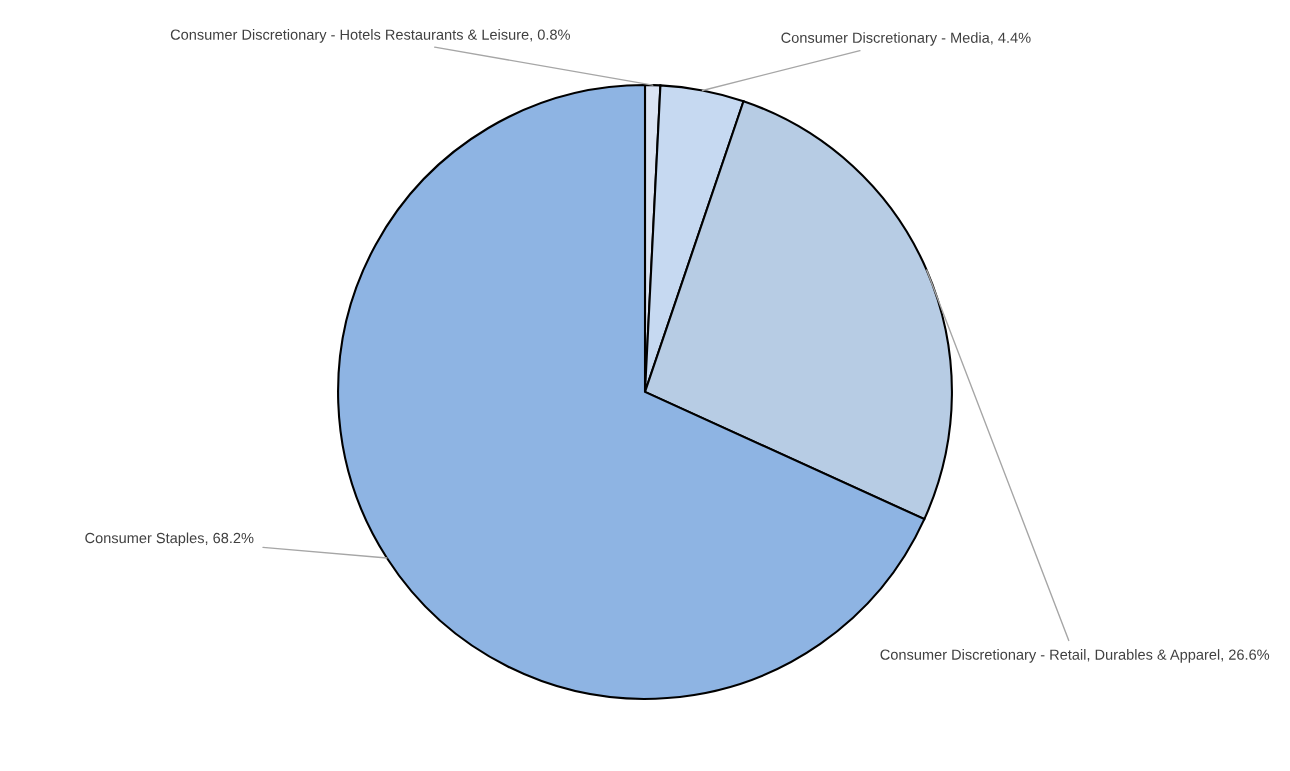 The image size is (1290, 771). I want to click on slice-label: Consumer Staples, 68.2%, so click(169, 539).